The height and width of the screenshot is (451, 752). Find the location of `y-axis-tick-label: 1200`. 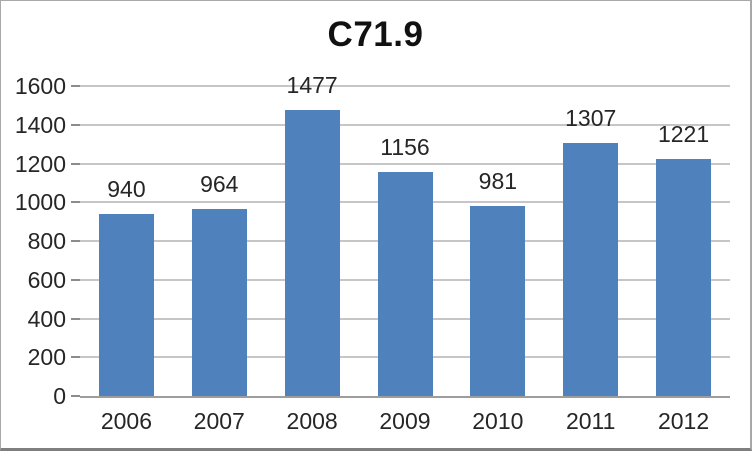

y-axis-tick-label: 1200 is located at coordinates (40, 163).